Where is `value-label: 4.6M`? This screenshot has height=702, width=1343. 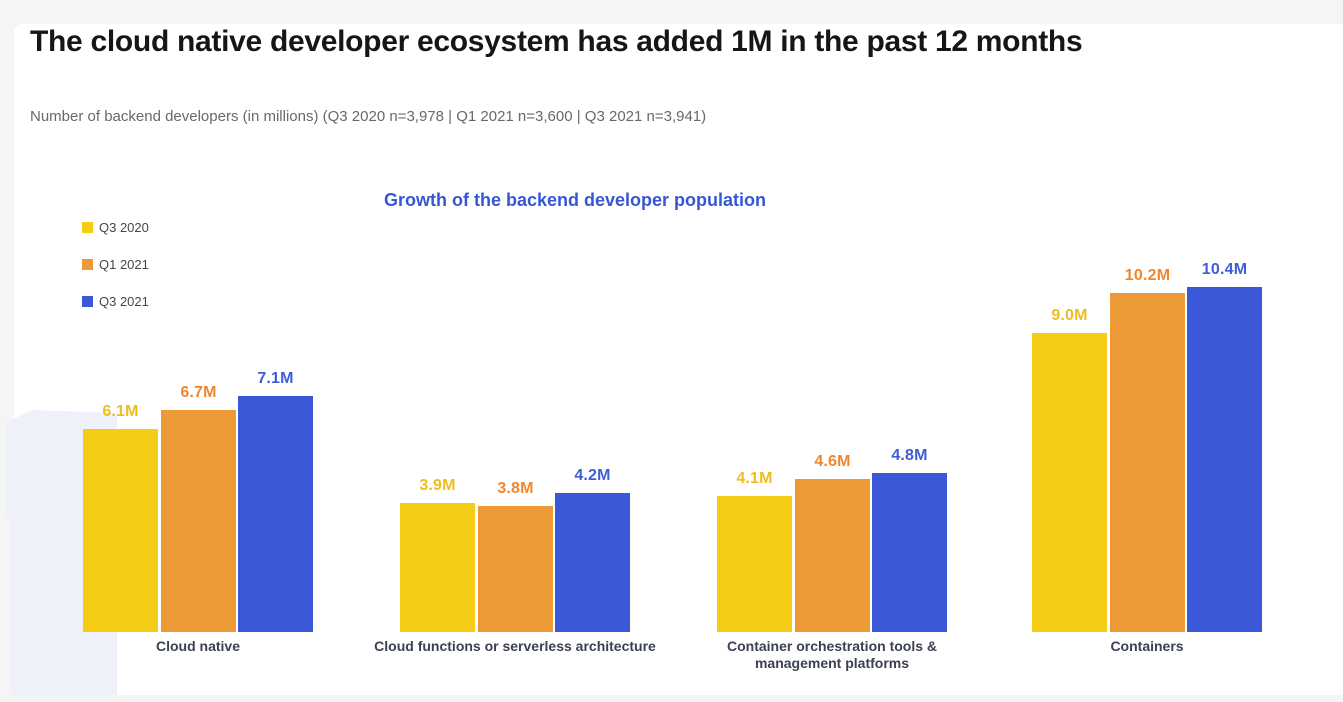 value-label: 4.6M is located at coordinates (832, 461).